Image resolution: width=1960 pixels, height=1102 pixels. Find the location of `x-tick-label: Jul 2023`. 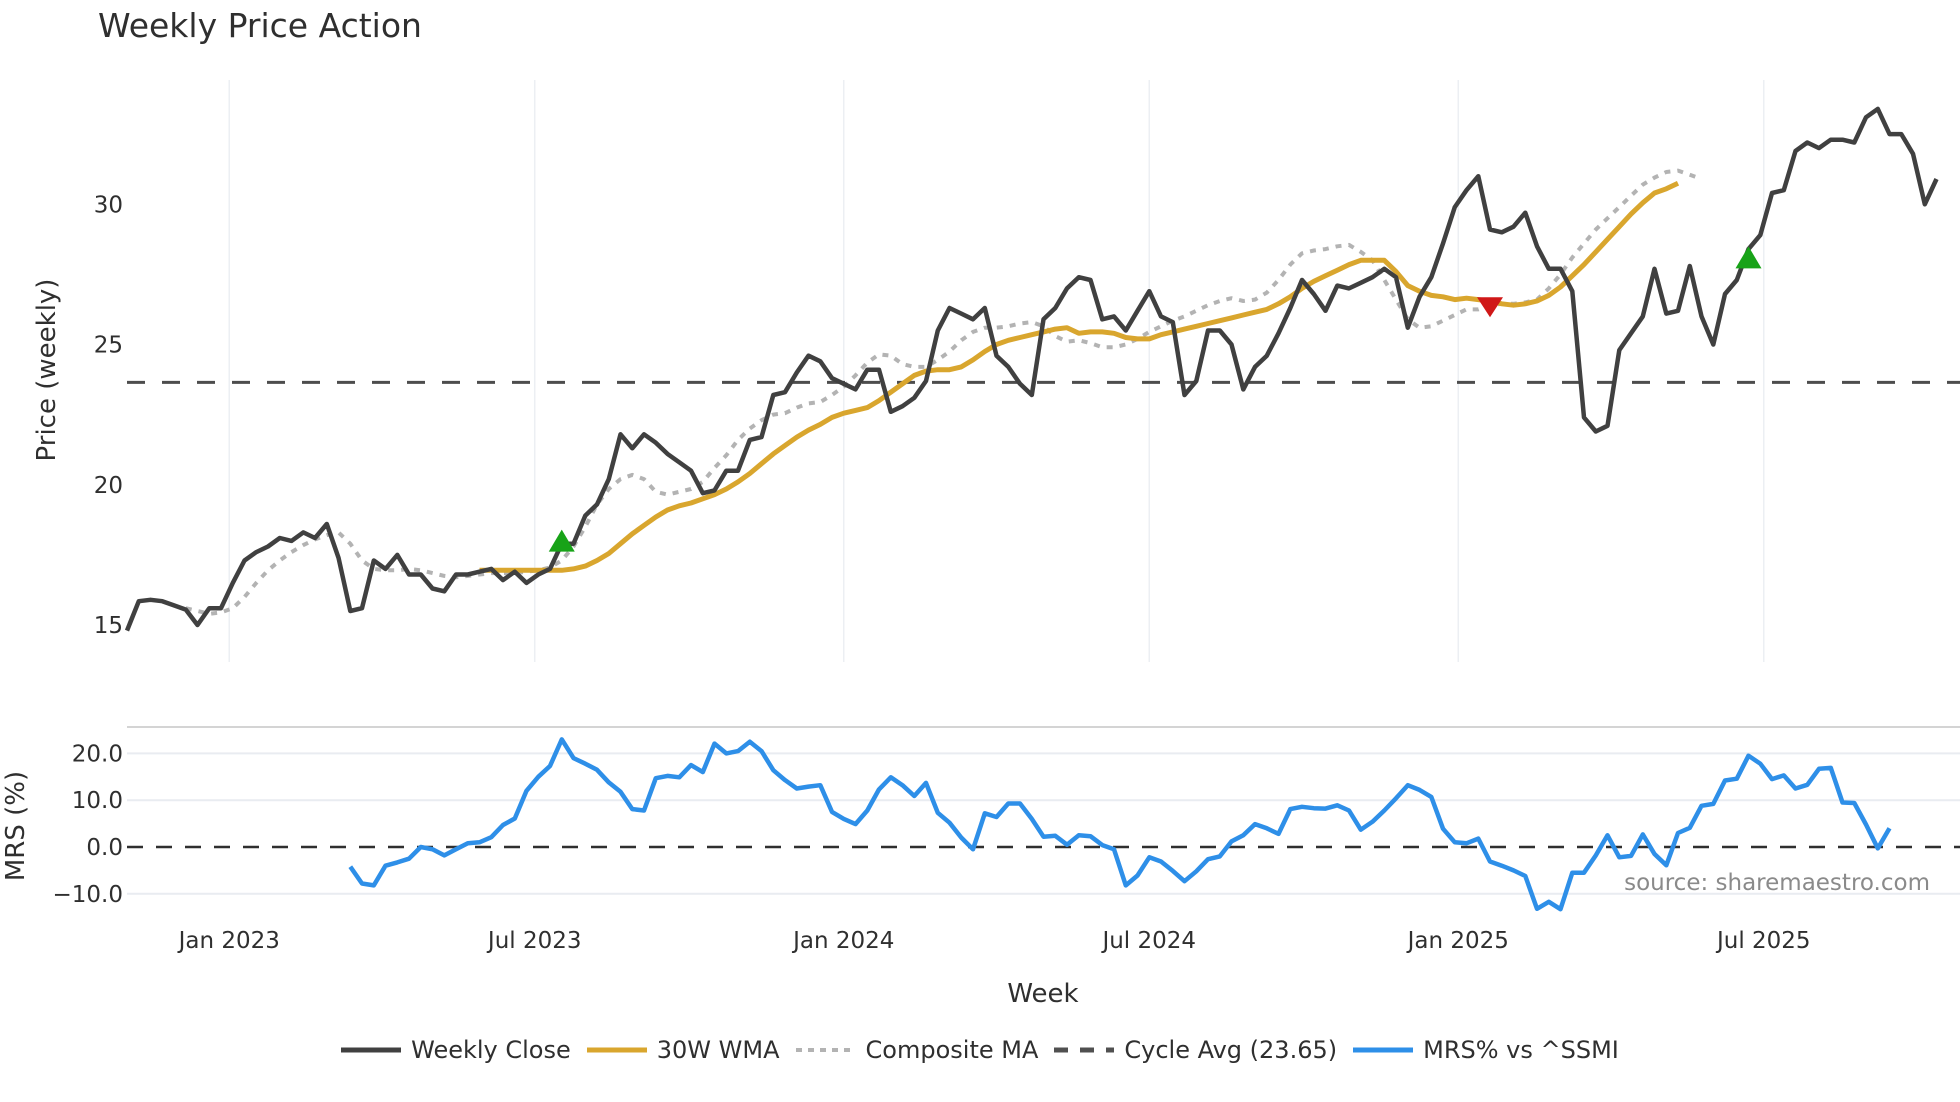

x-tick-label: Jul 2023 is located at coordinates (534, 941).